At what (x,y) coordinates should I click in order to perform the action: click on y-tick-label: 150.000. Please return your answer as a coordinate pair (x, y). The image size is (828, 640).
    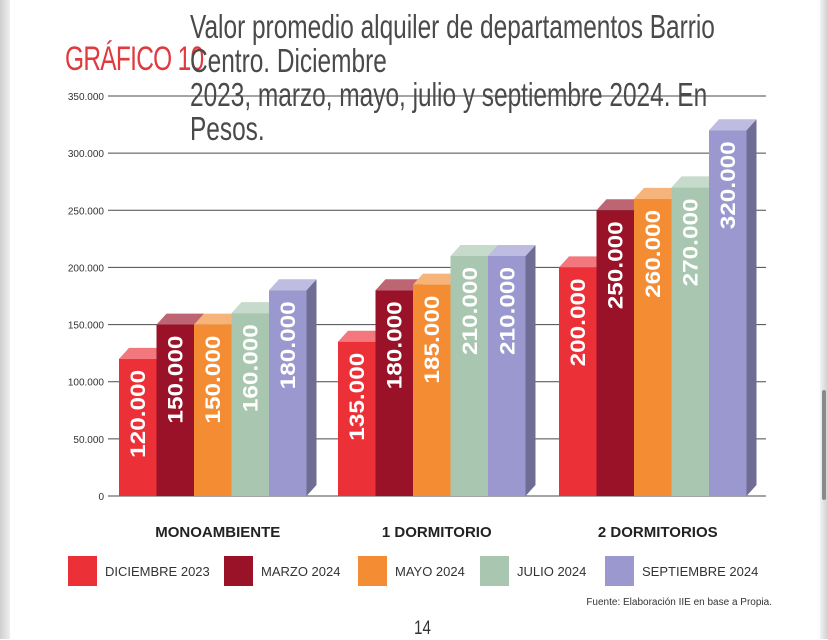
    Looking at the image, I should click on (86, 326).